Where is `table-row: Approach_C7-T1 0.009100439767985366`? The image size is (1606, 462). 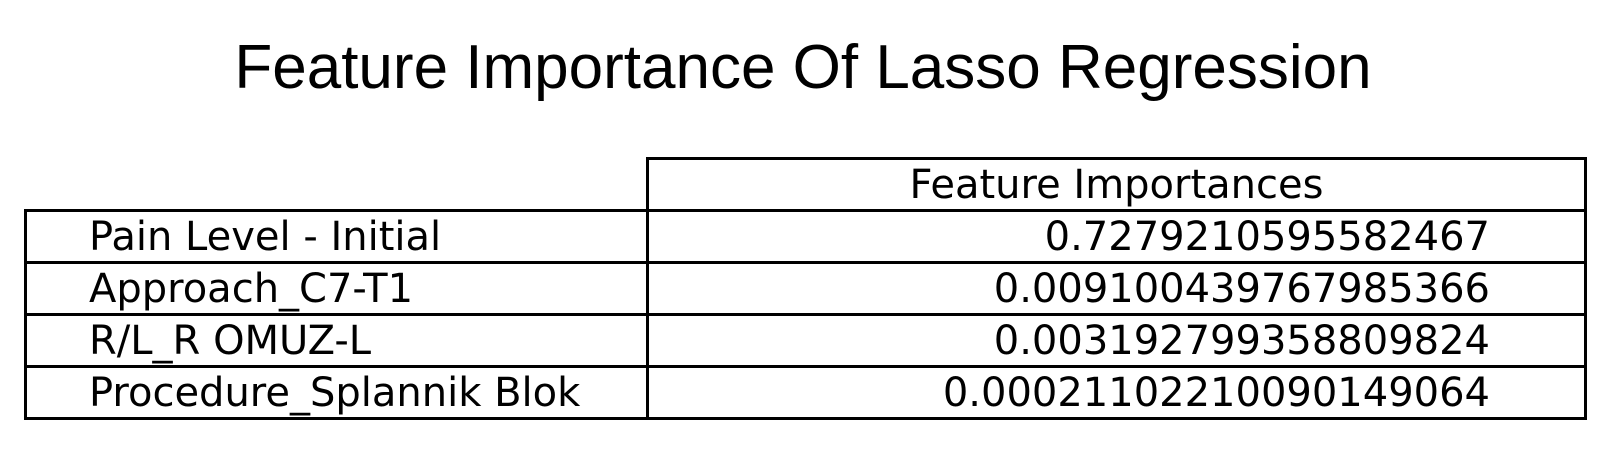
table-row: Approach_C7-T1 0.009100439767985366 is located at coordinates (805, 288).